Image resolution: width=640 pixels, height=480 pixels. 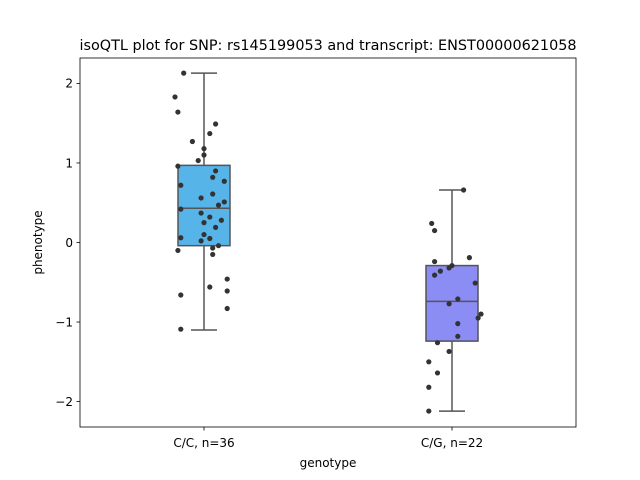 What do you see at coordinates (64, 322) in the screenshot?
I see `y-tick-label: −1` at bounding box center [64, 322].